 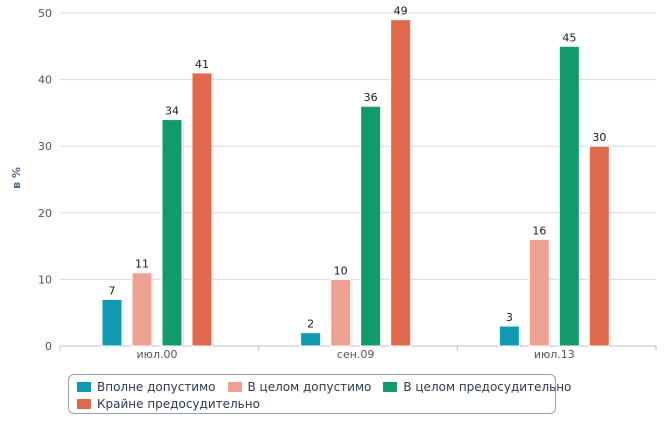 I want to click on legend-item-vpolne-dopustimo: Вполне допустимо, so click(x=146, y=387).